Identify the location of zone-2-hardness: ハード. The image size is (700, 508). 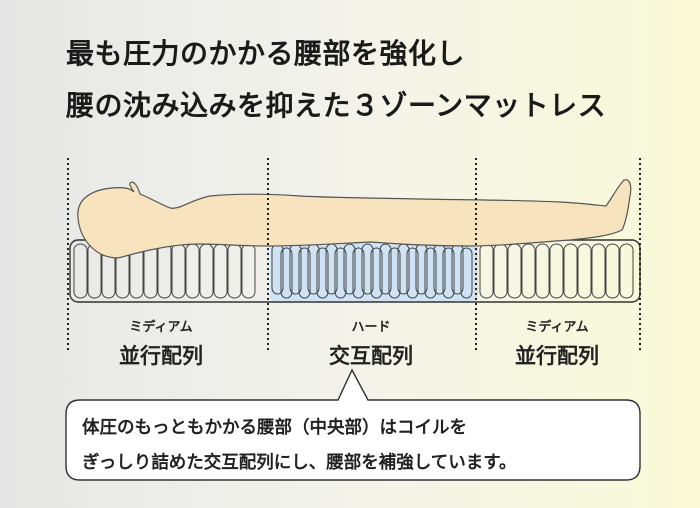
(371, 327).